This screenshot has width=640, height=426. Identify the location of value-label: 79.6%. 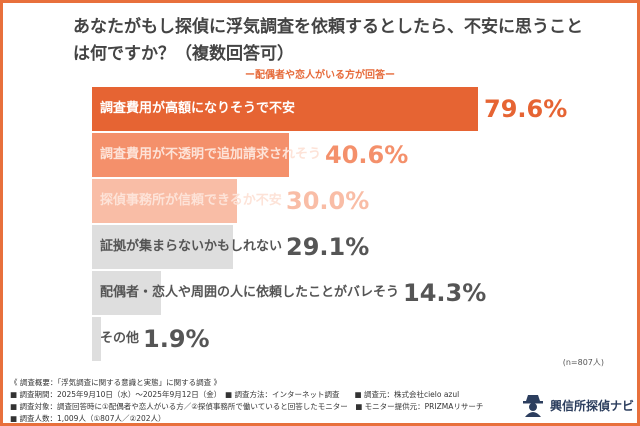
(526, 109).